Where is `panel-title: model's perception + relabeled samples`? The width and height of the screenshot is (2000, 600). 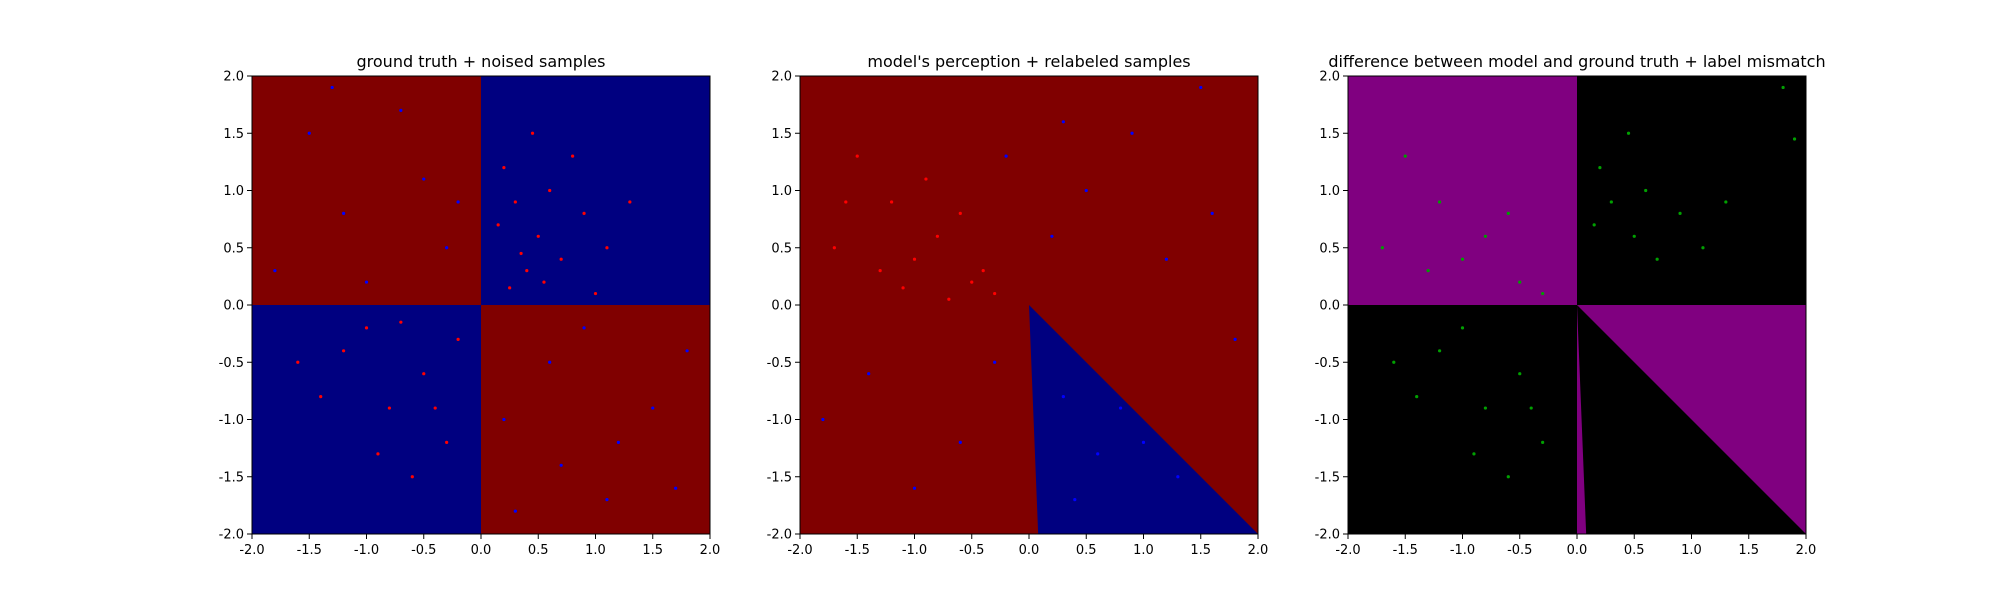
panel-title: model's perception + relabeled samples is located at coordinates (1028, 61).